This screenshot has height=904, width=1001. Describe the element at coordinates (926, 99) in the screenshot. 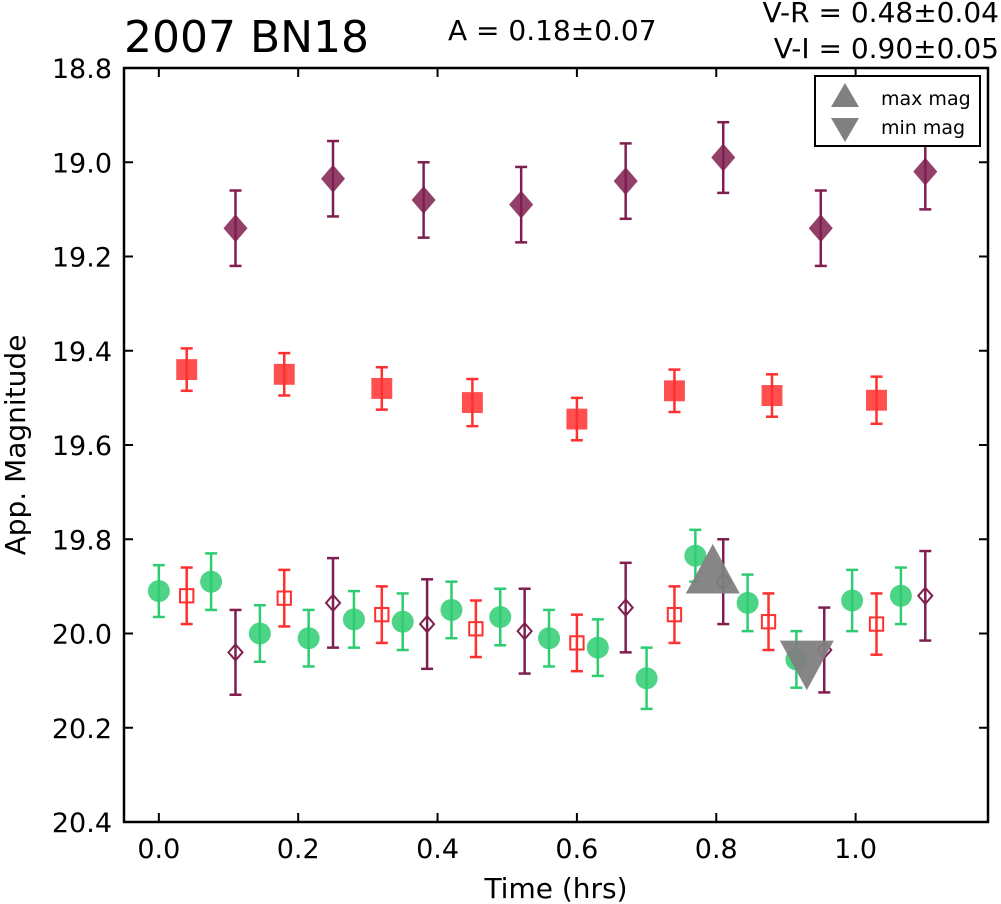

I see `legend-label: max mag` at that location.